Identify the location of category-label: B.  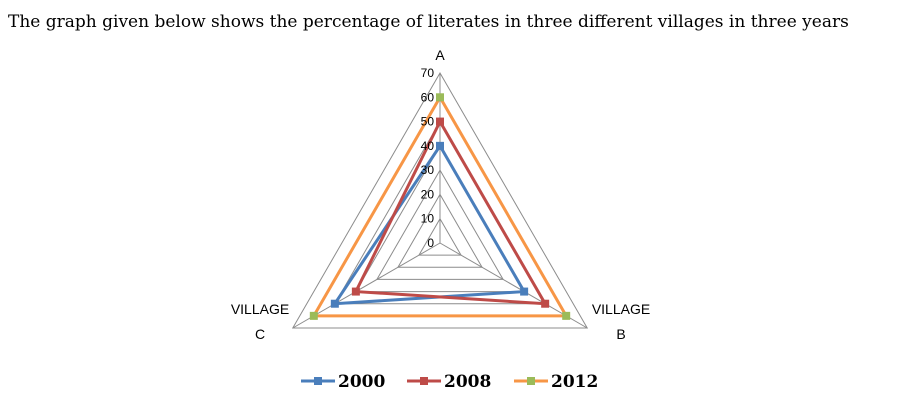
(620, 334).